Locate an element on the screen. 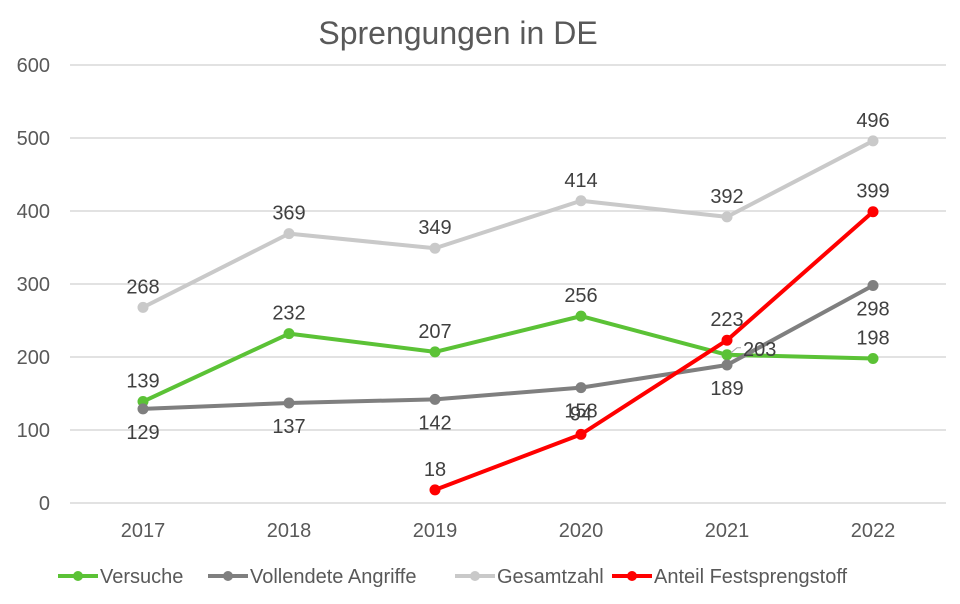  y-tick-label: 100 is located at coordinates (33, 431).